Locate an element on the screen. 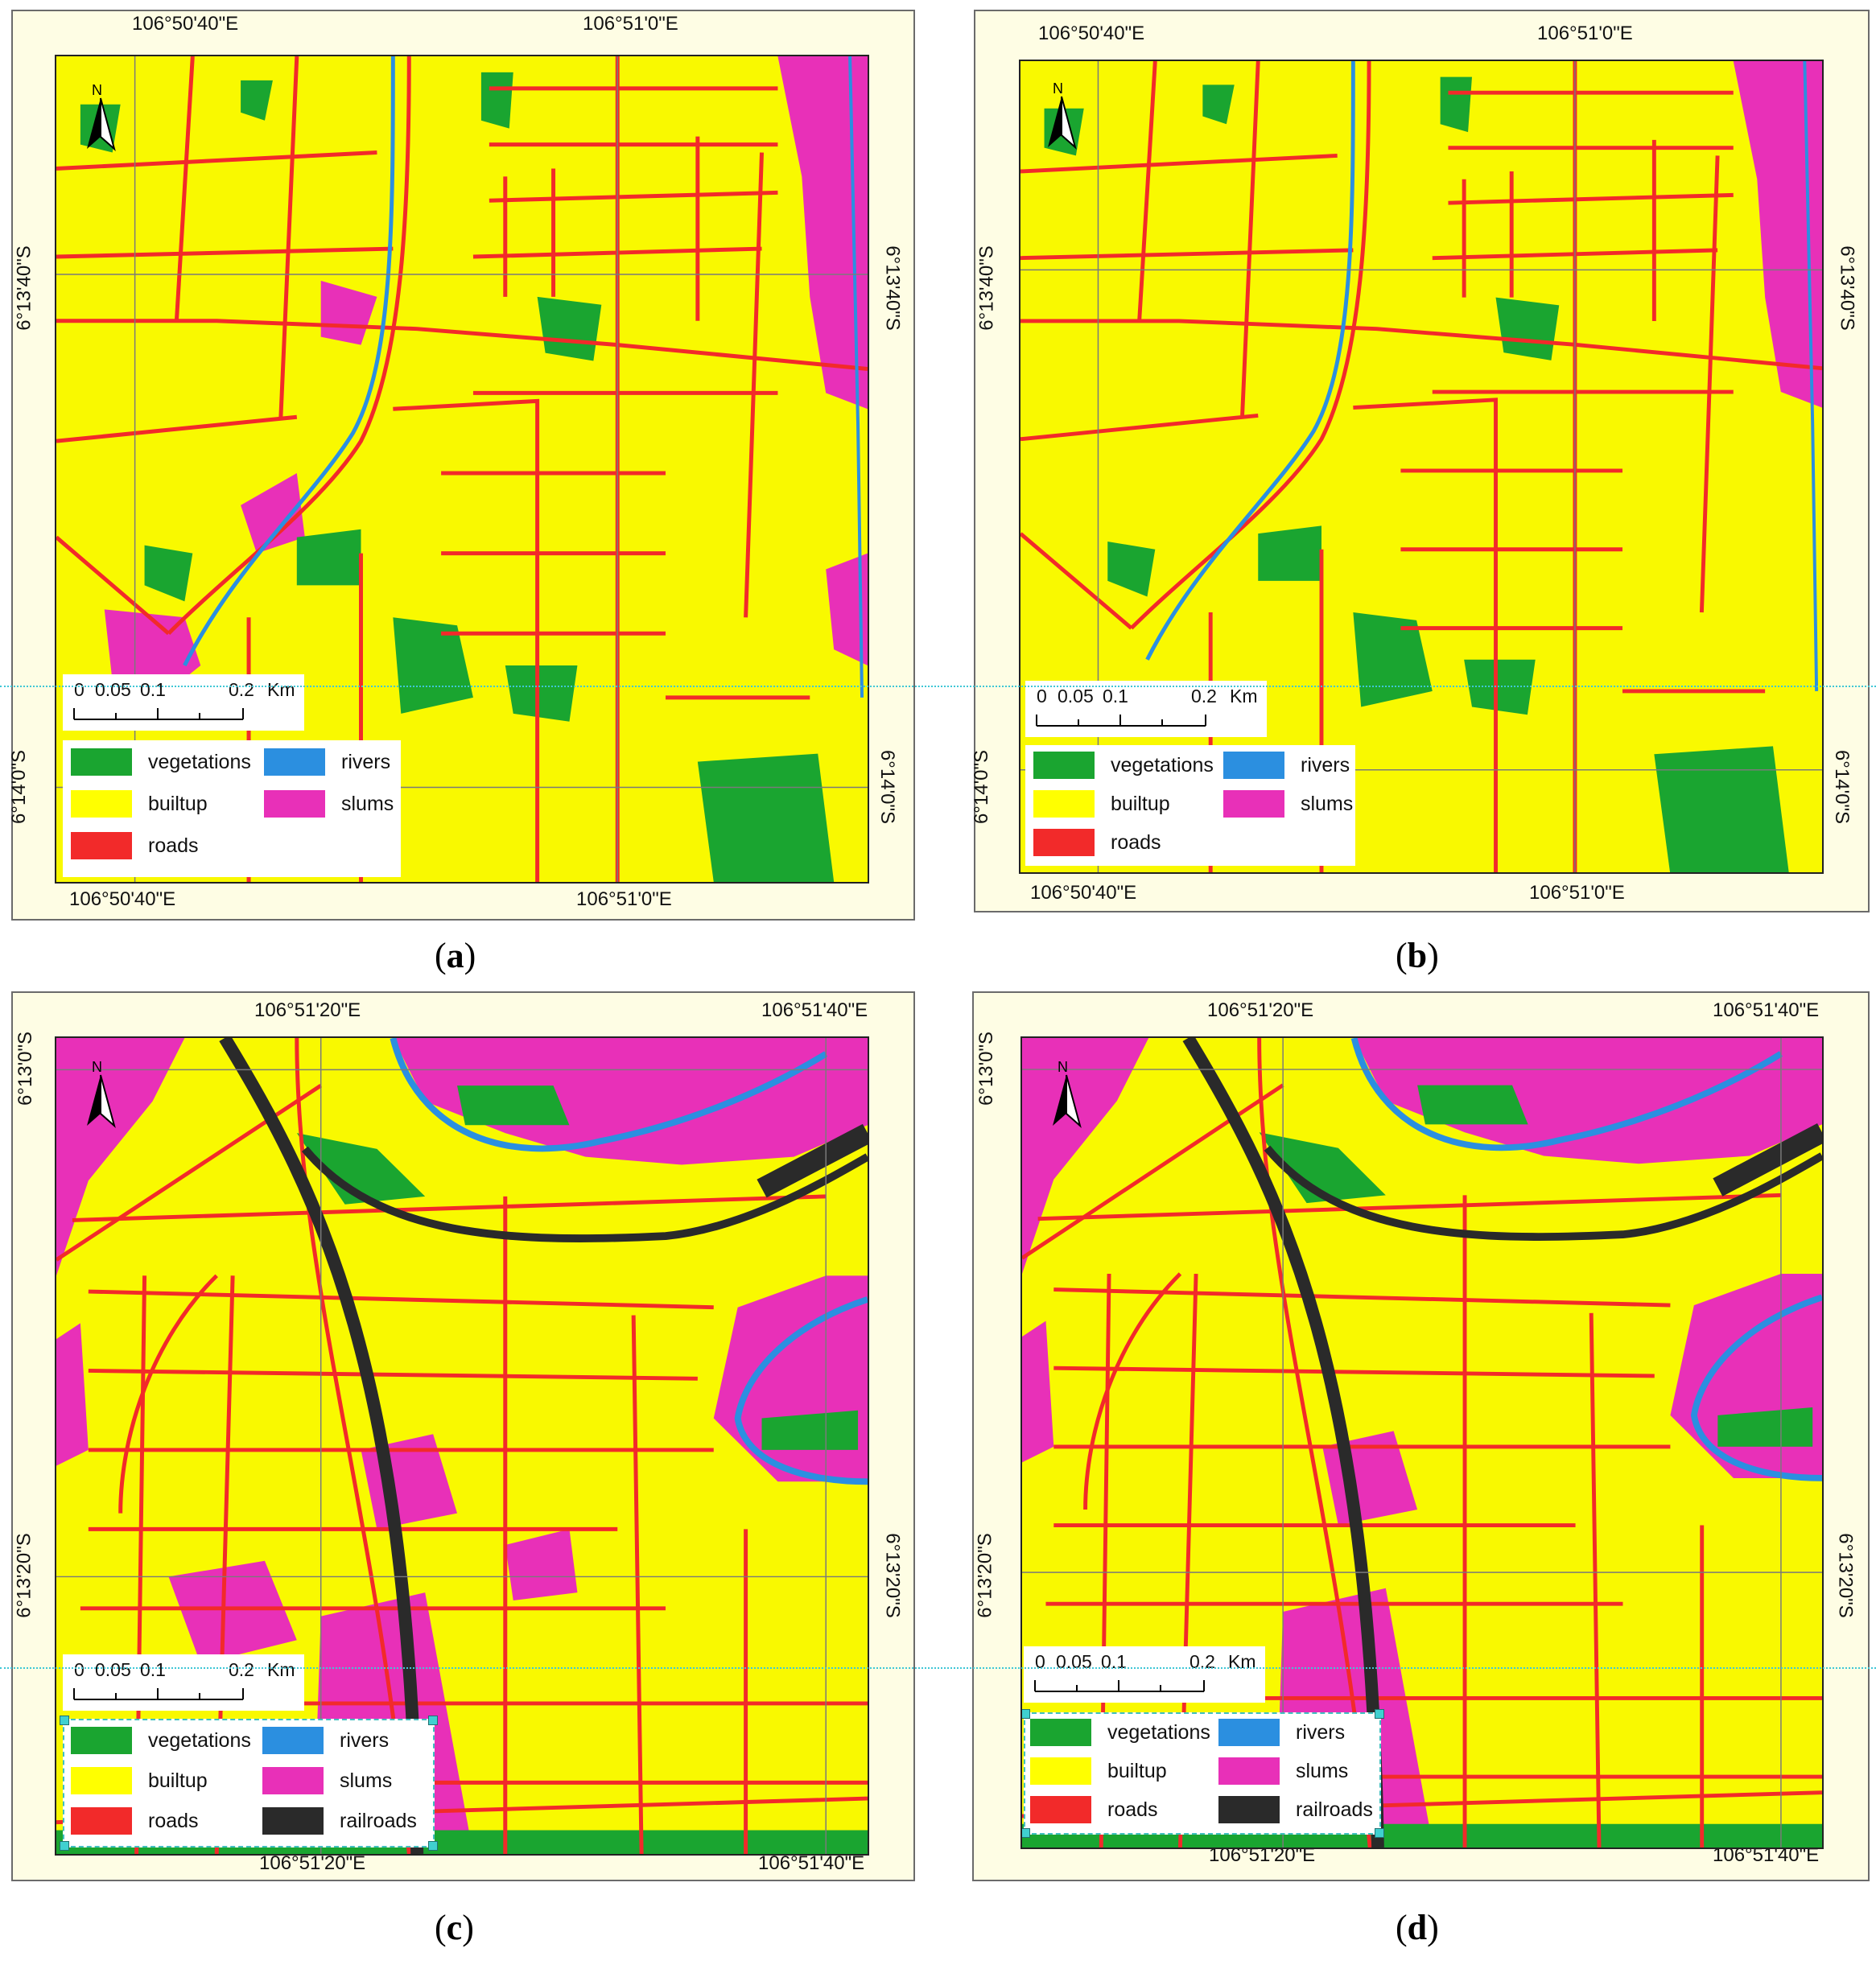  scale-label-01: 0.1 is located at coordinates (1114, 1661).